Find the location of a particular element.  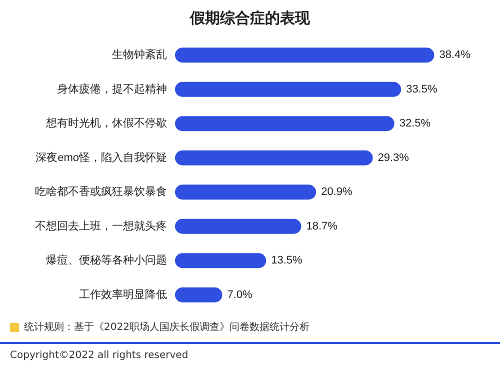

data-label: 38.4% is located at coordinates (455, 55).